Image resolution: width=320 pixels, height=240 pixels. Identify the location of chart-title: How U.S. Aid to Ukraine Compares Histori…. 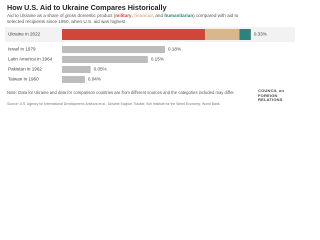
(87, 7).